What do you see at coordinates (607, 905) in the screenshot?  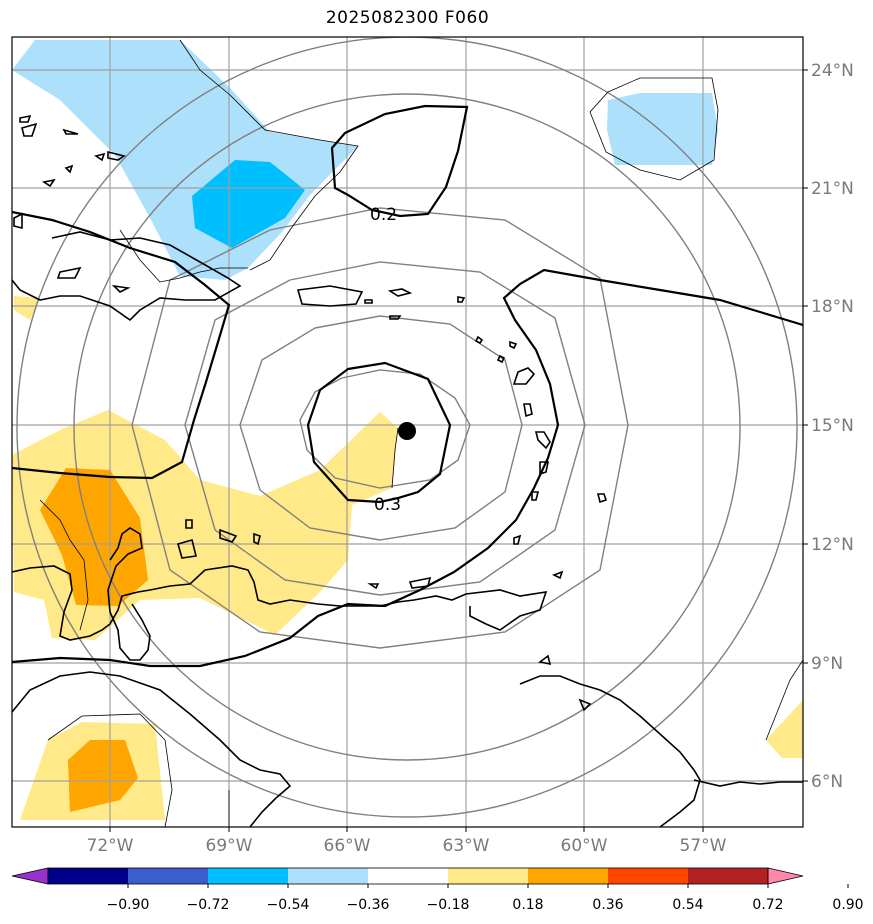 I see `colorbar-tick-label: 0.36` at bounding box center [607, 905].